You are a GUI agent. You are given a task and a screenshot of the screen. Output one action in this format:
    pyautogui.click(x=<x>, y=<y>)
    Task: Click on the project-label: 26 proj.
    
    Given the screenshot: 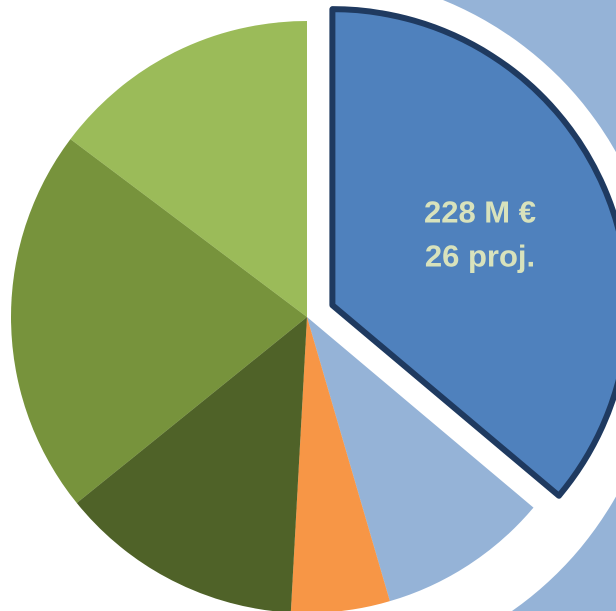 What is the action you would take?
    pyautogui.click(x=480, y=256)
    